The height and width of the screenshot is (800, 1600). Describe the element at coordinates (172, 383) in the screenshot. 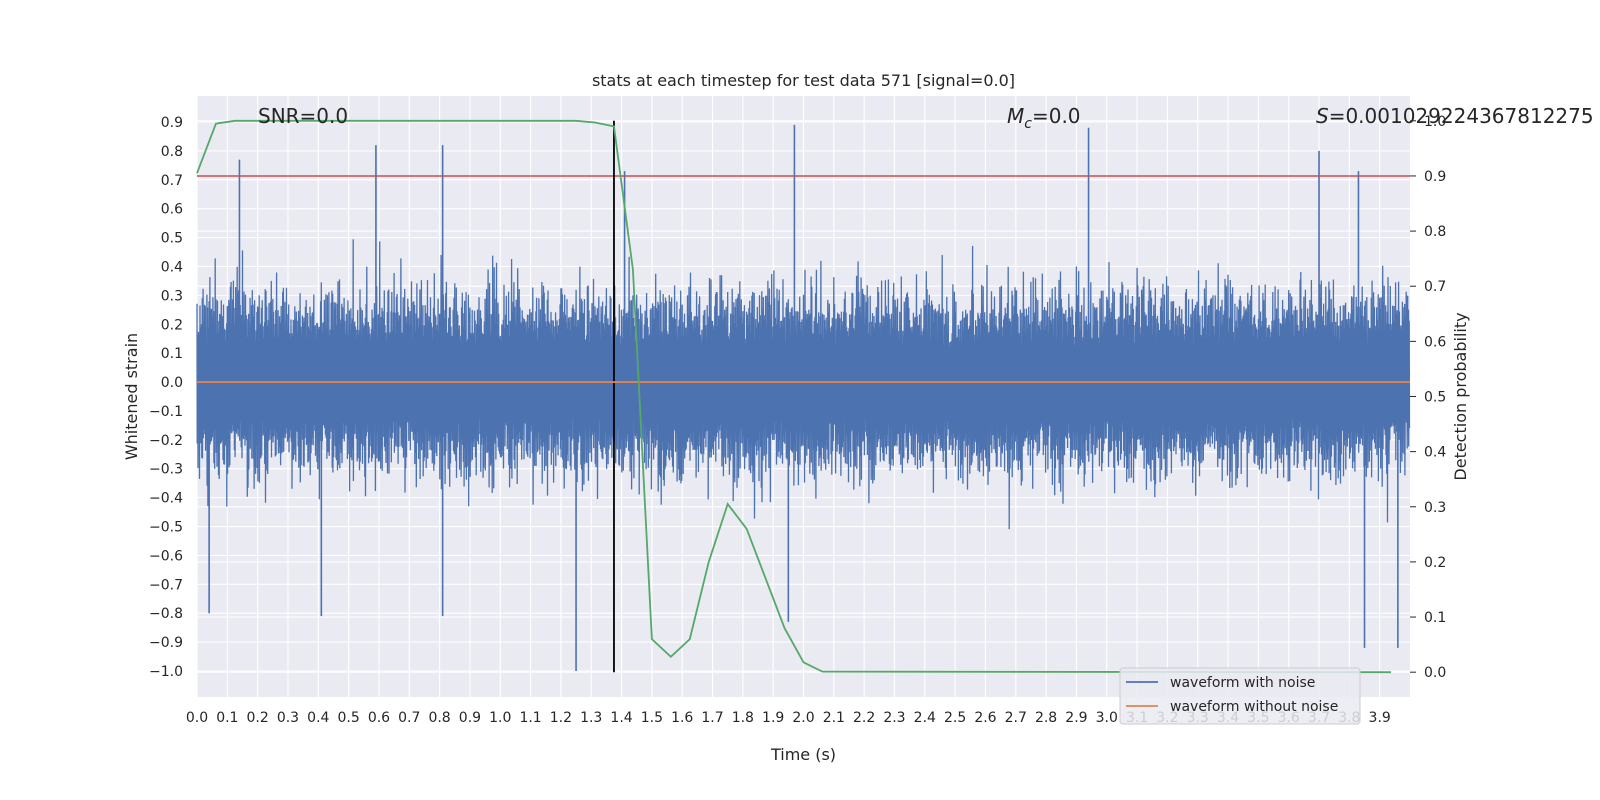

I see `y-tick-label: 0.0` at that location.